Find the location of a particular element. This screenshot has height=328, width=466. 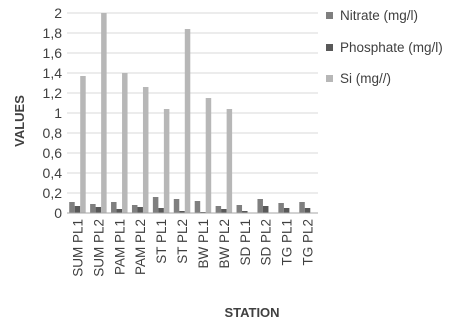

x-tick-label: PAM PL1 is located at coordinates (119, 247).